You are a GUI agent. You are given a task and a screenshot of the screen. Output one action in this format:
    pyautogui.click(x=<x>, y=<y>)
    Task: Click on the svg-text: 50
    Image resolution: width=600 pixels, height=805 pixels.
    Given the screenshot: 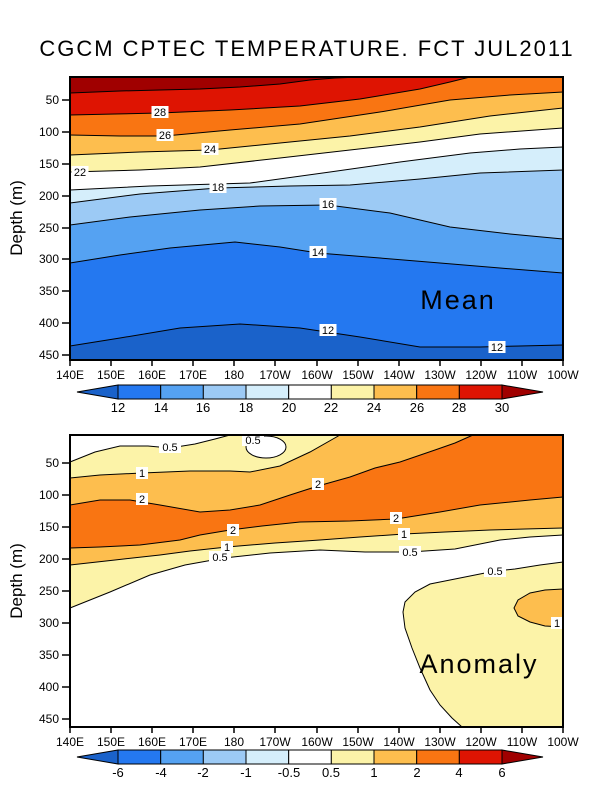 What is the action you would take?
    pyautogui.click(x=53, y=463)
    